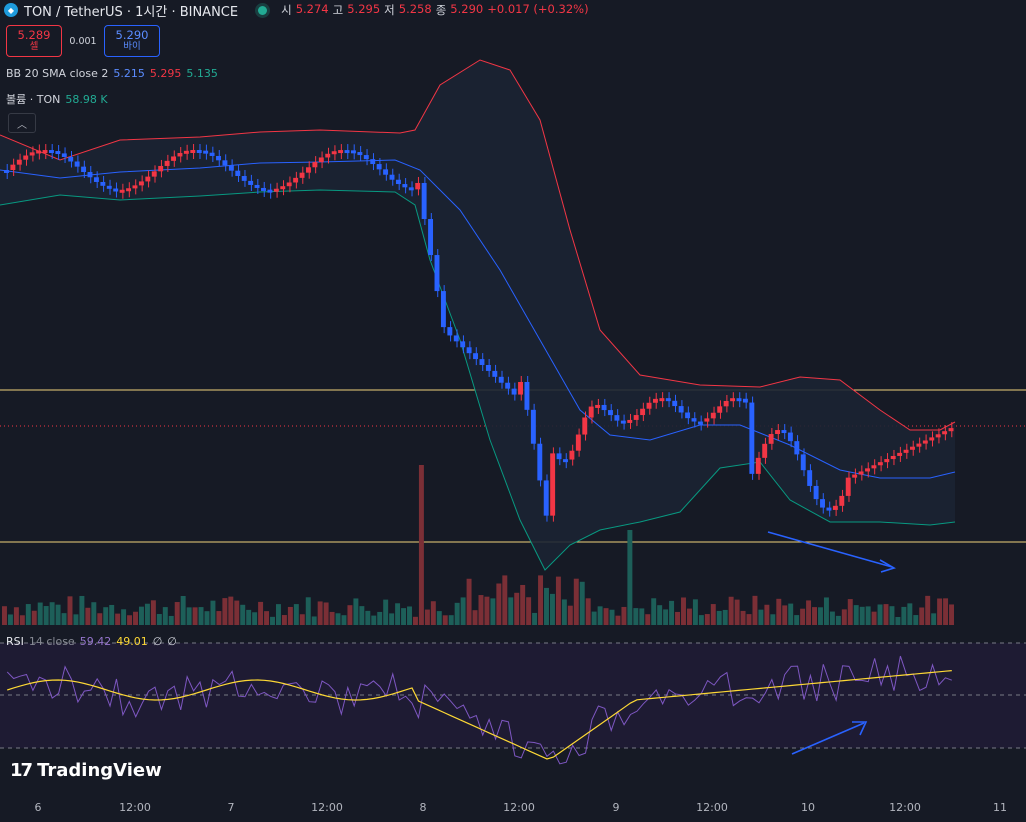 The image size is (1026, 822). I want to click on trade-buttons: 5.289 셀 0.001 5.290 바이, so click(83, 41).